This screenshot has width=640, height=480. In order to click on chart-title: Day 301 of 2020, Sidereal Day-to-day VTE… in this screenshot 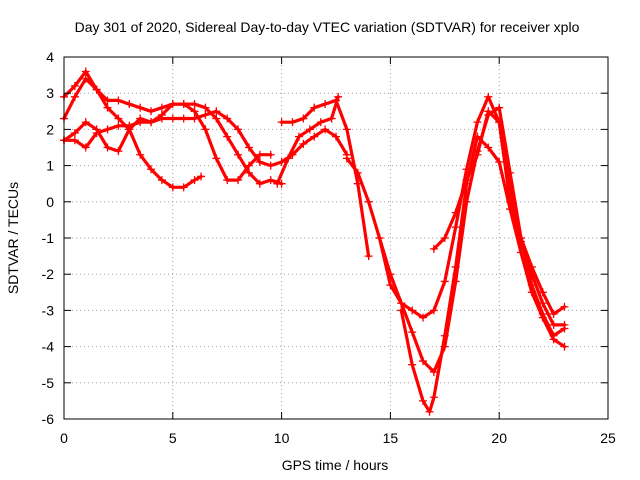, I will do `click(327, 27)`.